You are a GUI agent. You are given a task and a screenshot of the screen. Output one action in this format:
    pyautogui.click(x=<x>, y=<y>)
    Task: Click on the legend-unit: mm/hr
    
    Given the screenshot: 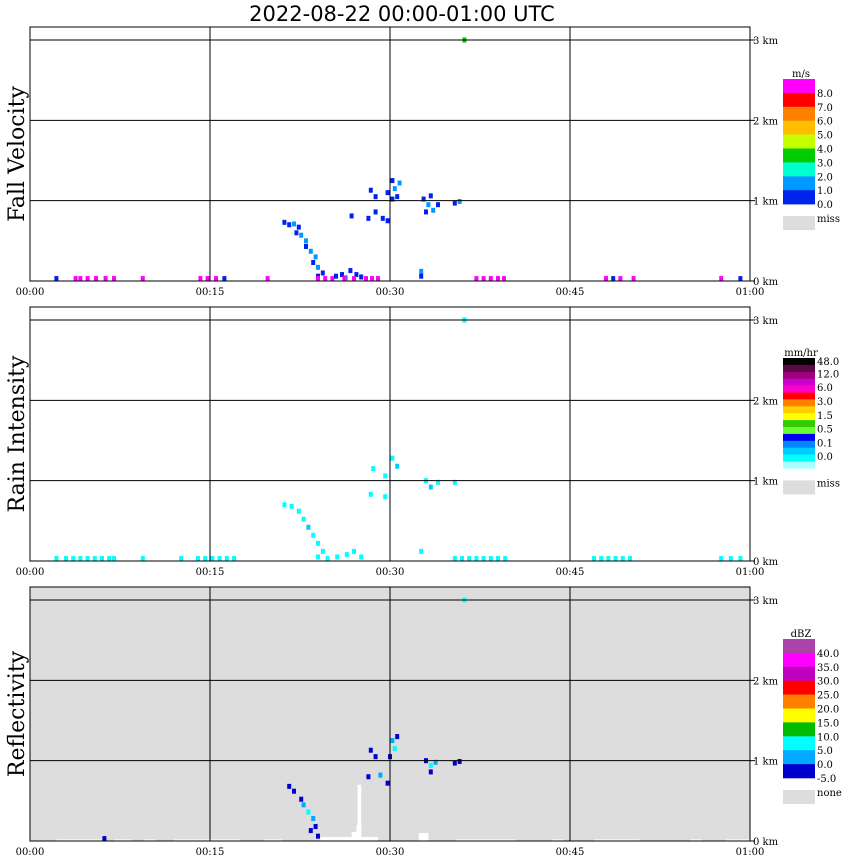 What is the action you would take?
    pyautogui.click(x=801, y=353)
    